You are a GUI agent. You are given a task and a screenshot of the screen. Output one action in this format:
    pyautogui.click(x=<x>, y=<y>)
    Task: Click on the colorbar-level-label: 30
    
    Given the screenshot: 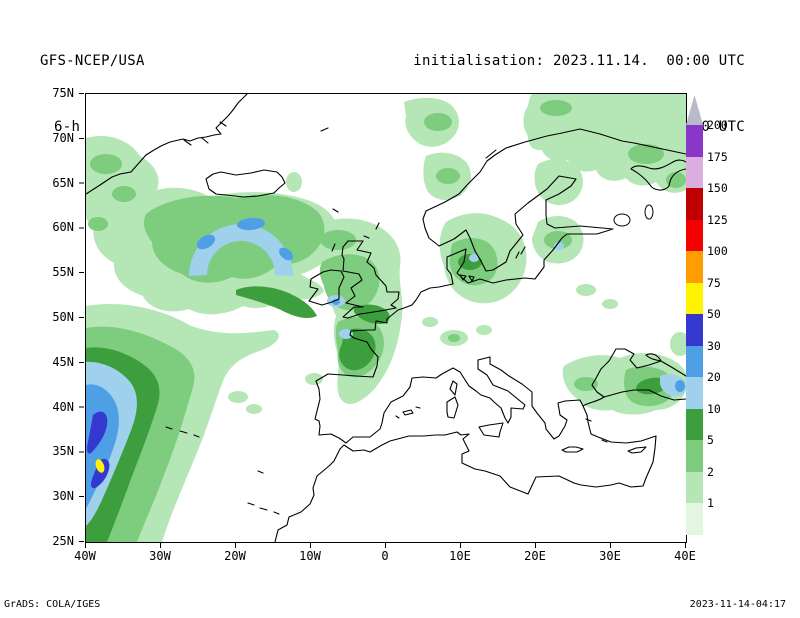 What is the action you would take?
    pyautogui.click(x=714, y=345)
    